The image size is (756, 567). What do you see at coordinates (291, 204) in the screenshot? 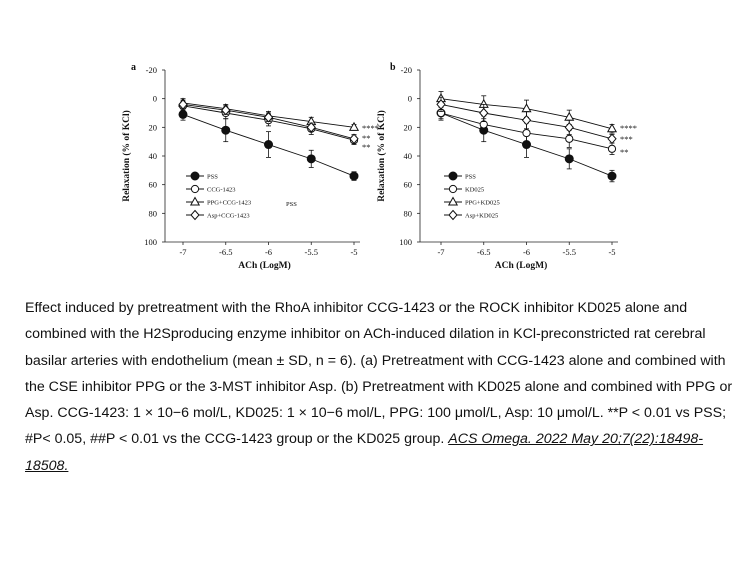
I see `extra-label: PSS` at bounding box center [291, 204].